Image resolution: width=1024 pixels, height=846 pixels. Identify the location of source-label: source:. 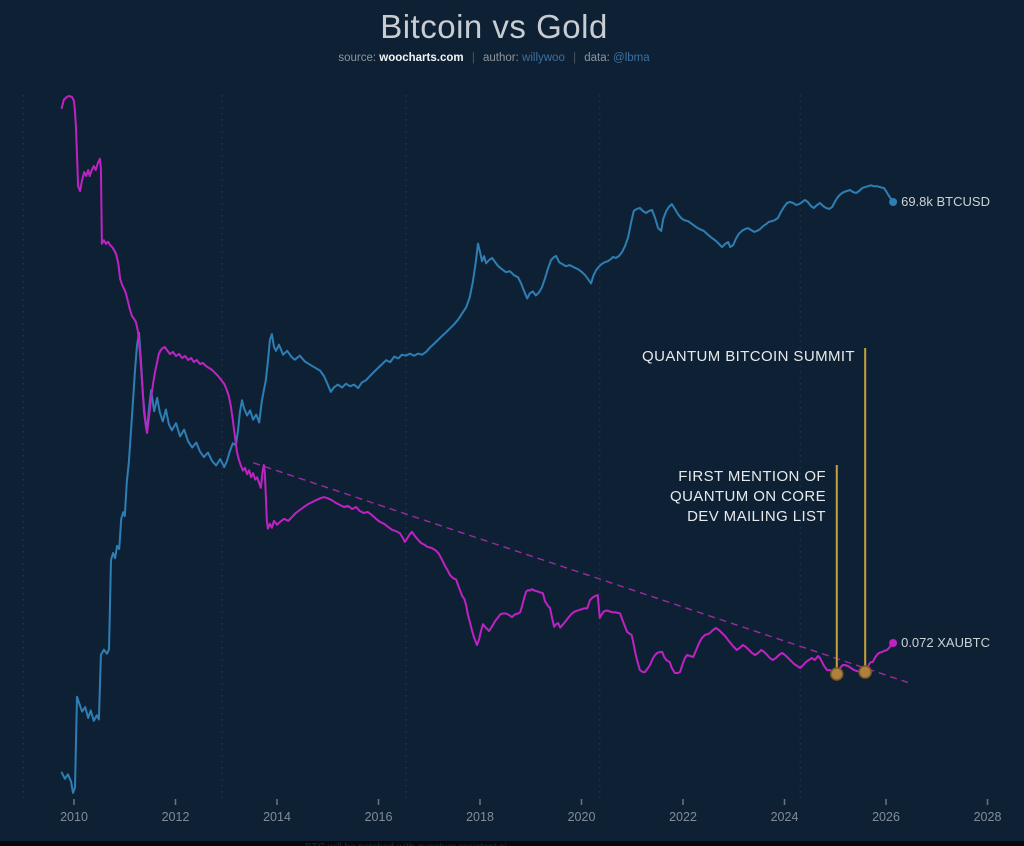
(357, 58).